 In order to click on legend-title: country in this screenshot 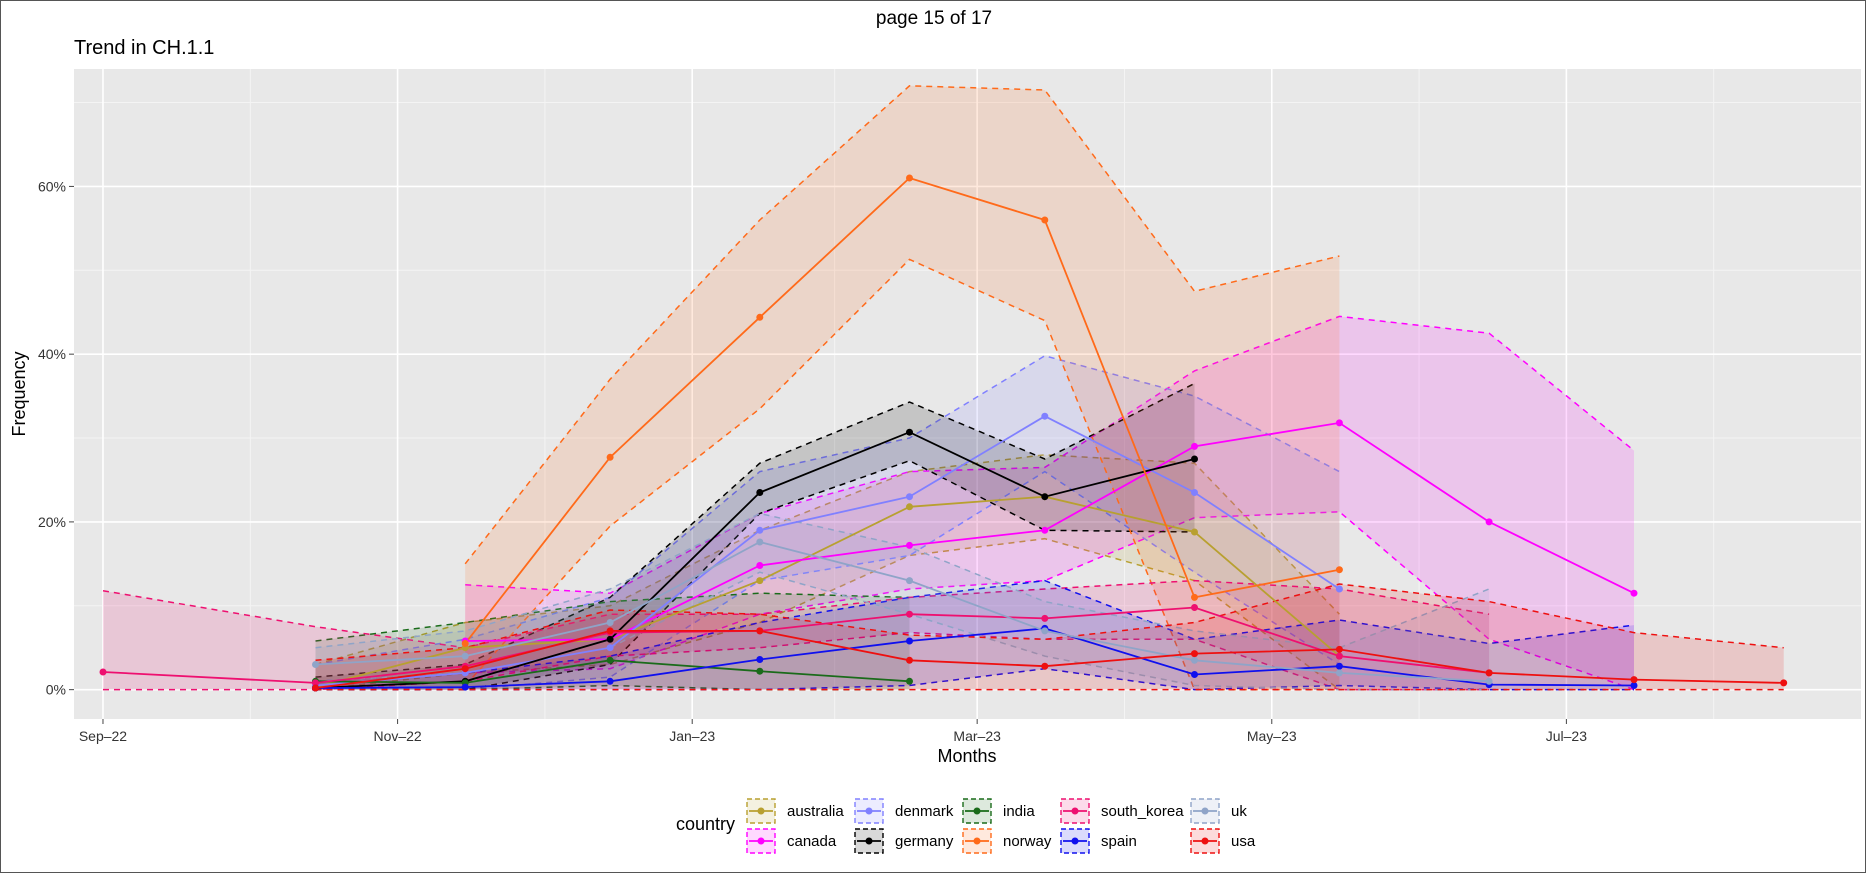, I will do `click(705, 824)`.